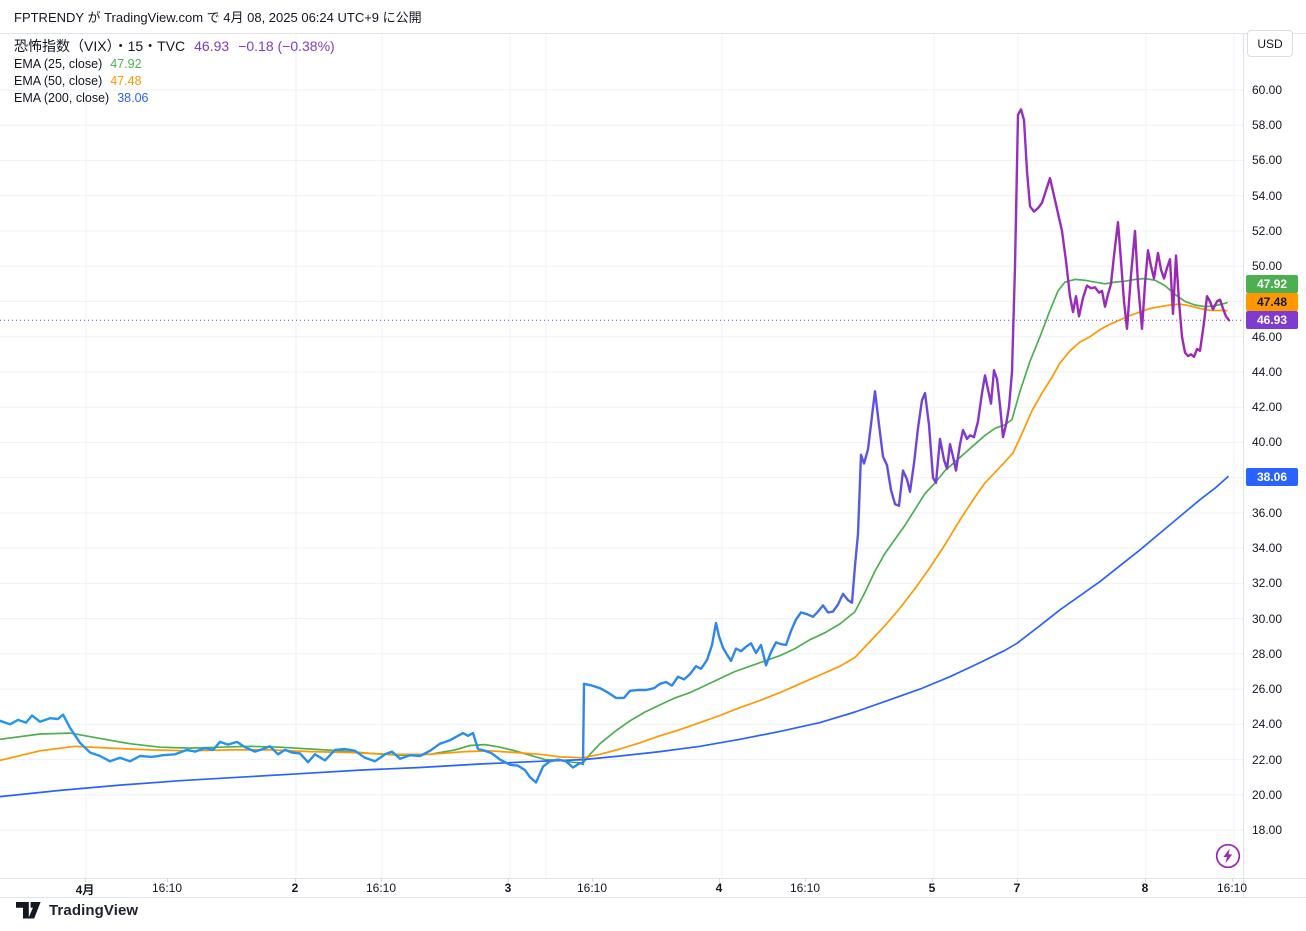 The height and width of the screenshot is (931, 1306). I want to click on price-tick-label: 56.00, so click(1267, 160).